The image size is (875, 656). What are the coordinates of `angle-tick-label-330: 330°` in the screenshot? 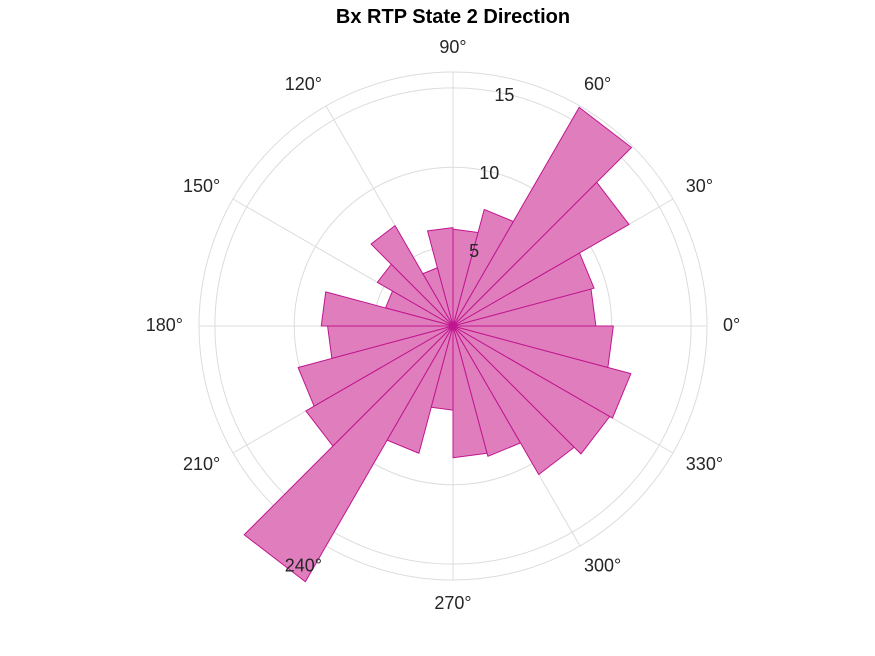 It's located at (704, 464).